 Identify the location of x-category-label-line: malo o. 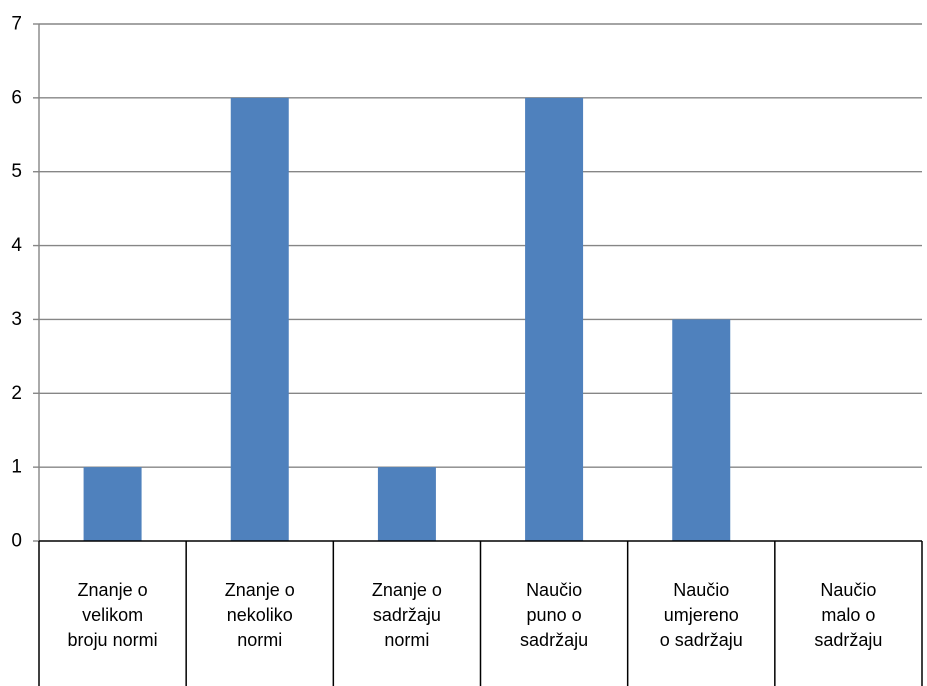
(848, 615).